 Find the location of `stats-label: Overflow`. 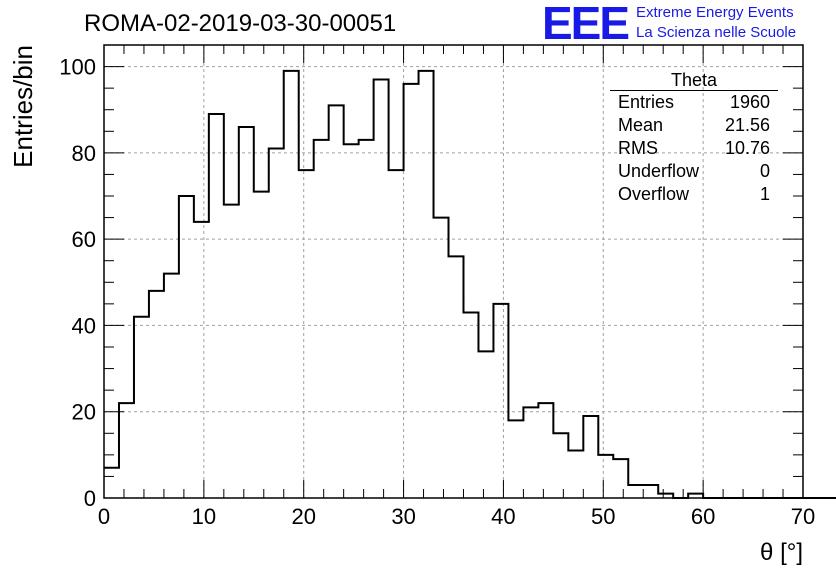

stats-label: Overflow is located at coordinates (654, 194).